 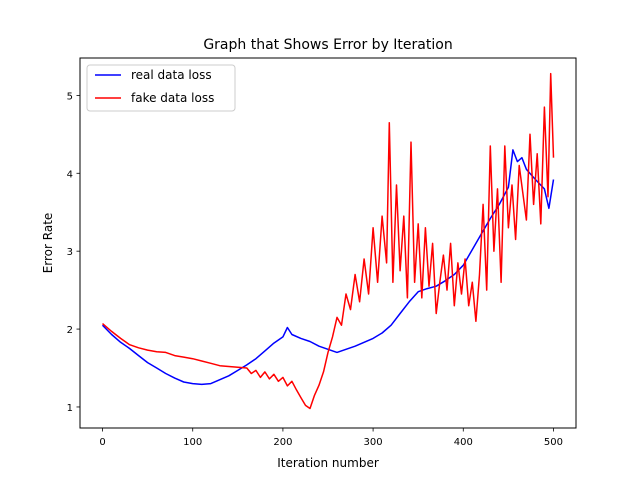 I want to click on legend-label-real: real data loss, so click(x=171, y=75).